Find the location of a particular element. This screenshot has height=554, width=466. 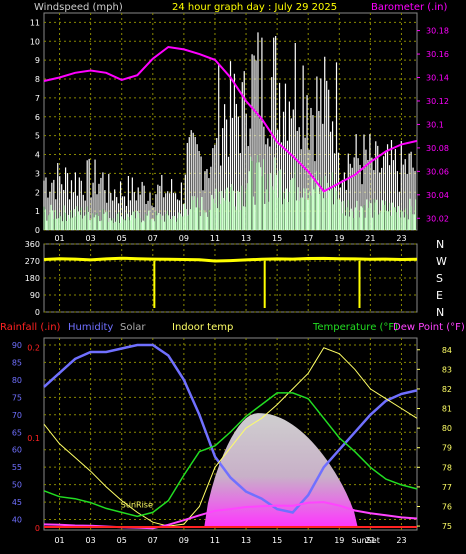

humidity-tick-label: 50 is located at coordinates (17, 485).